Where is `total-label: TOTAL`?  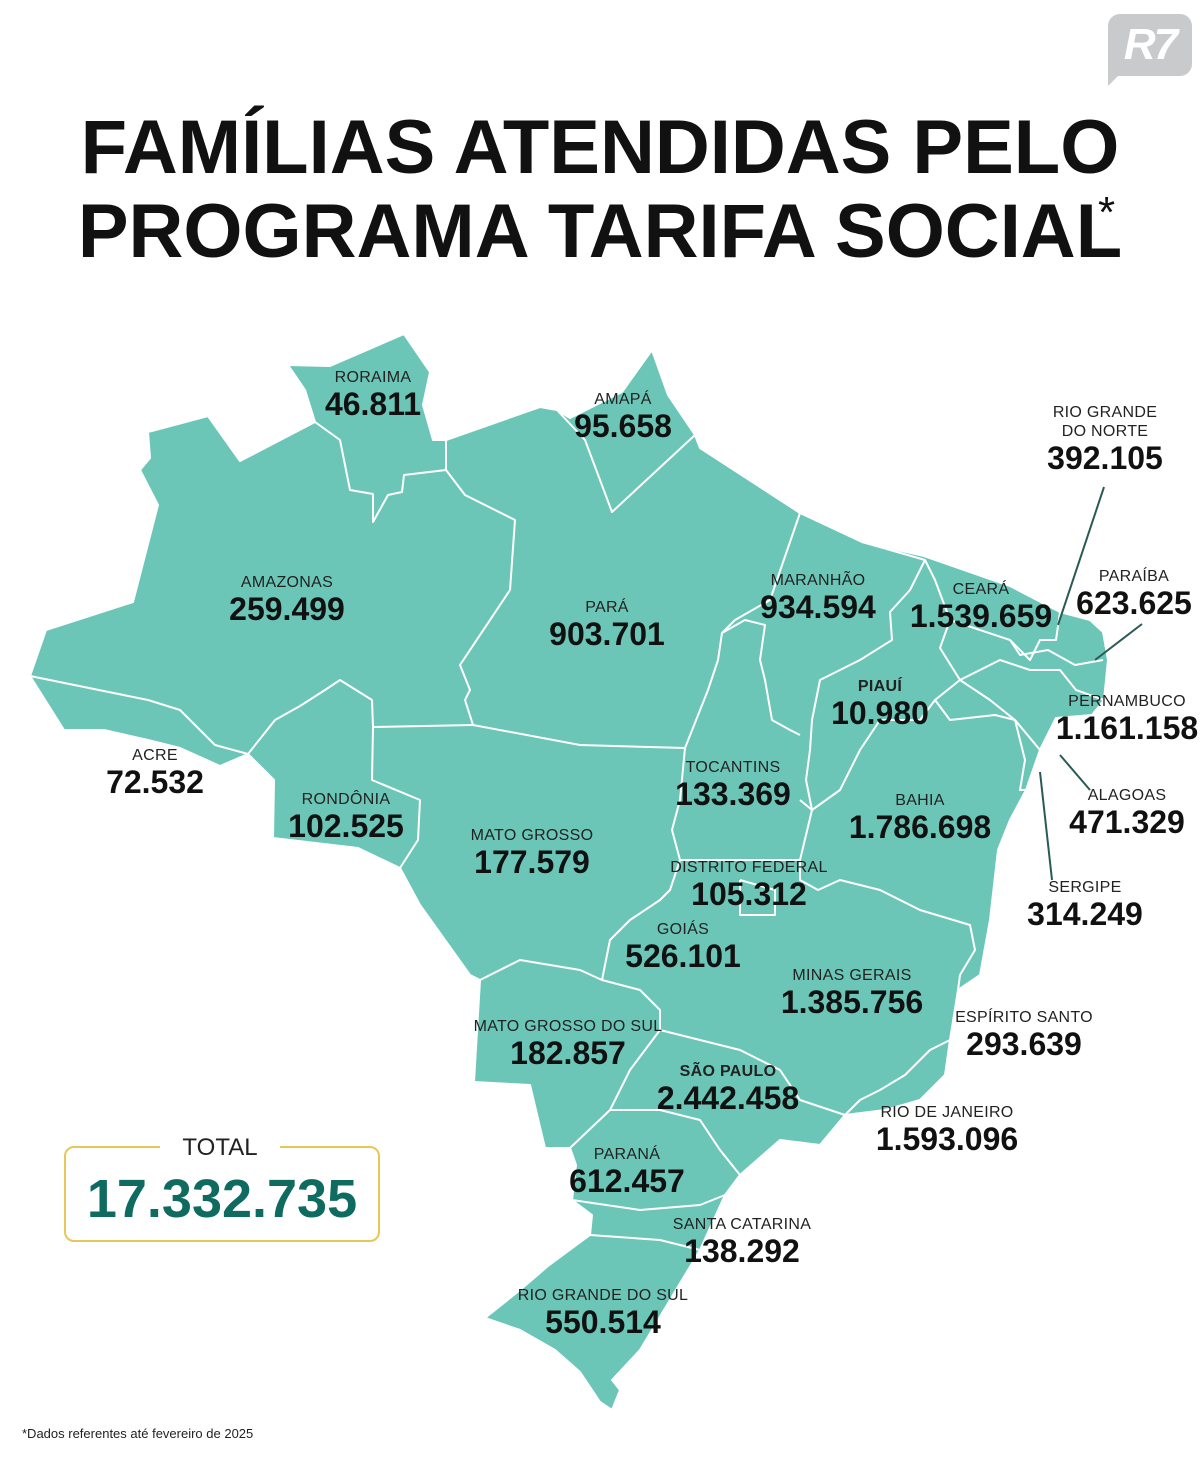
total-label: TOTAL is located at coordinates (220, 1147).